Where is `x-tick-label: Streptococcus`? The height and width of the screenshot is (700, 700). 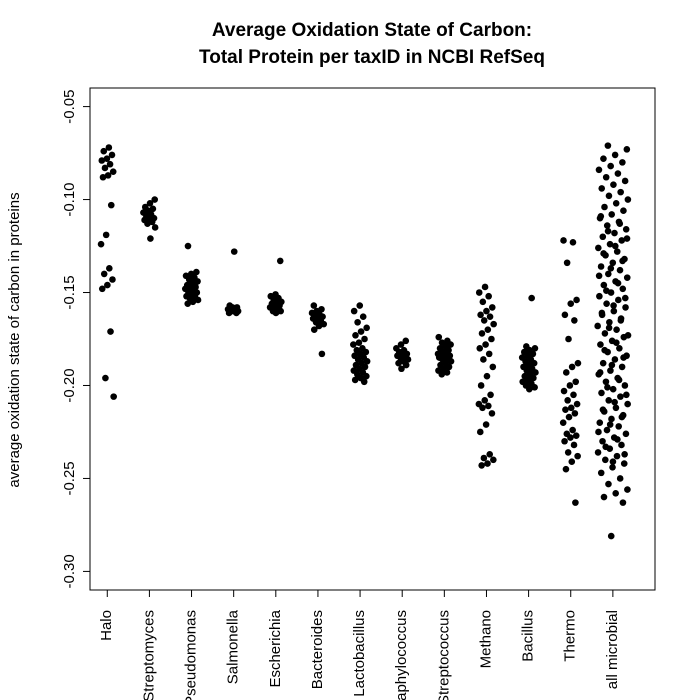 x-tick-label: Streptococcus is located at coordinates (443, 655).